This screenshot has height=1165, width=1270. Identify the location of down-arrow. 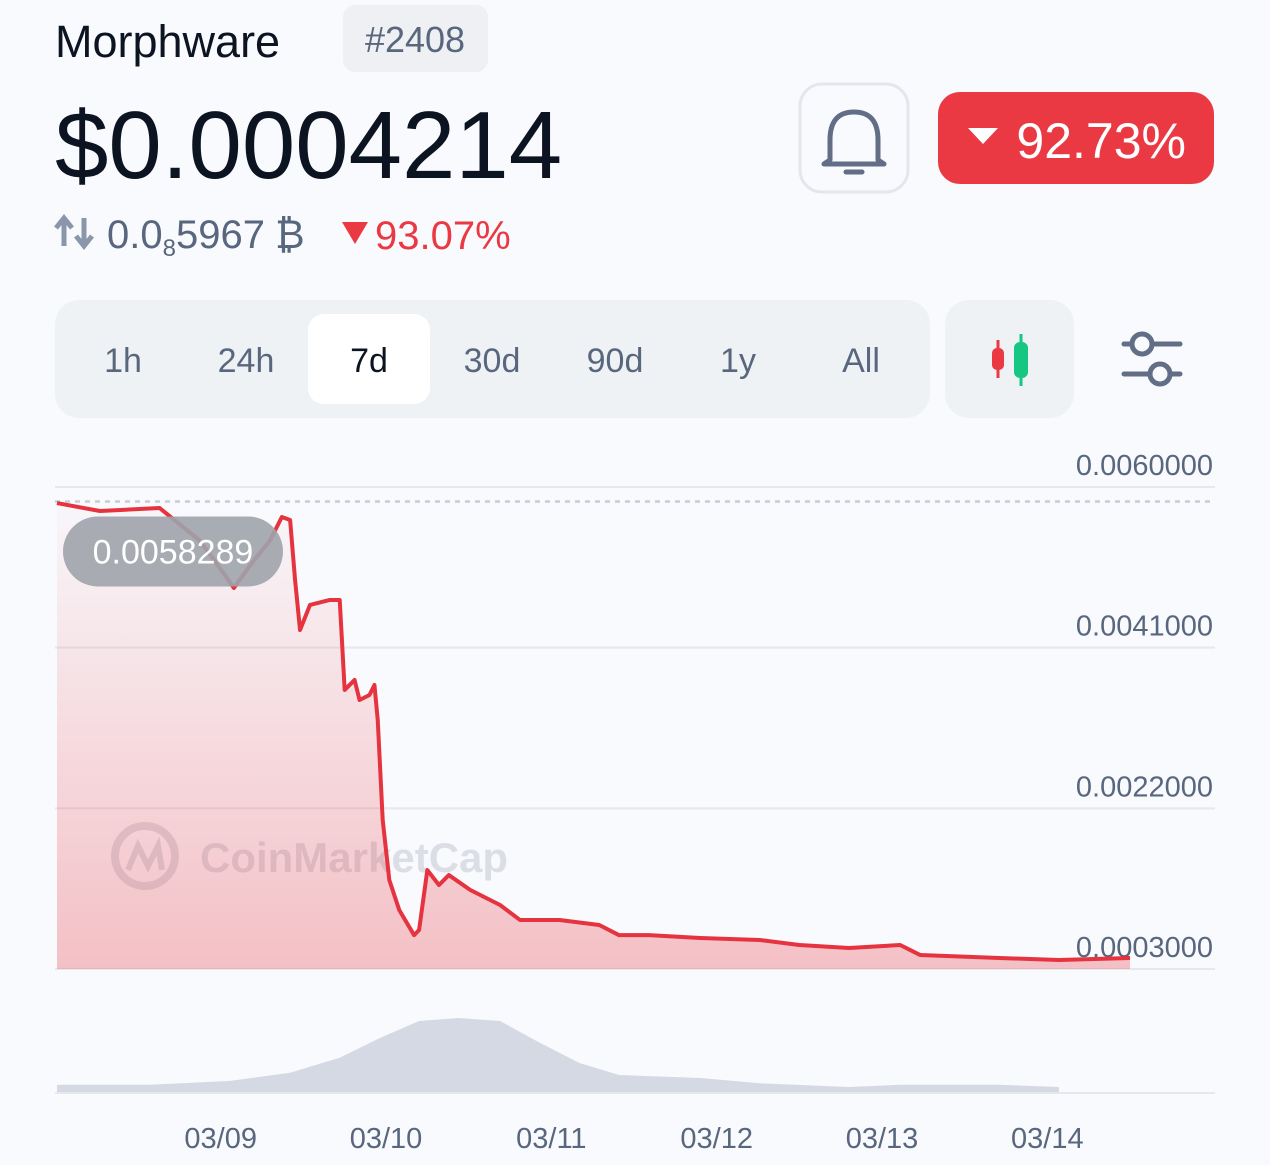
(983, 136).